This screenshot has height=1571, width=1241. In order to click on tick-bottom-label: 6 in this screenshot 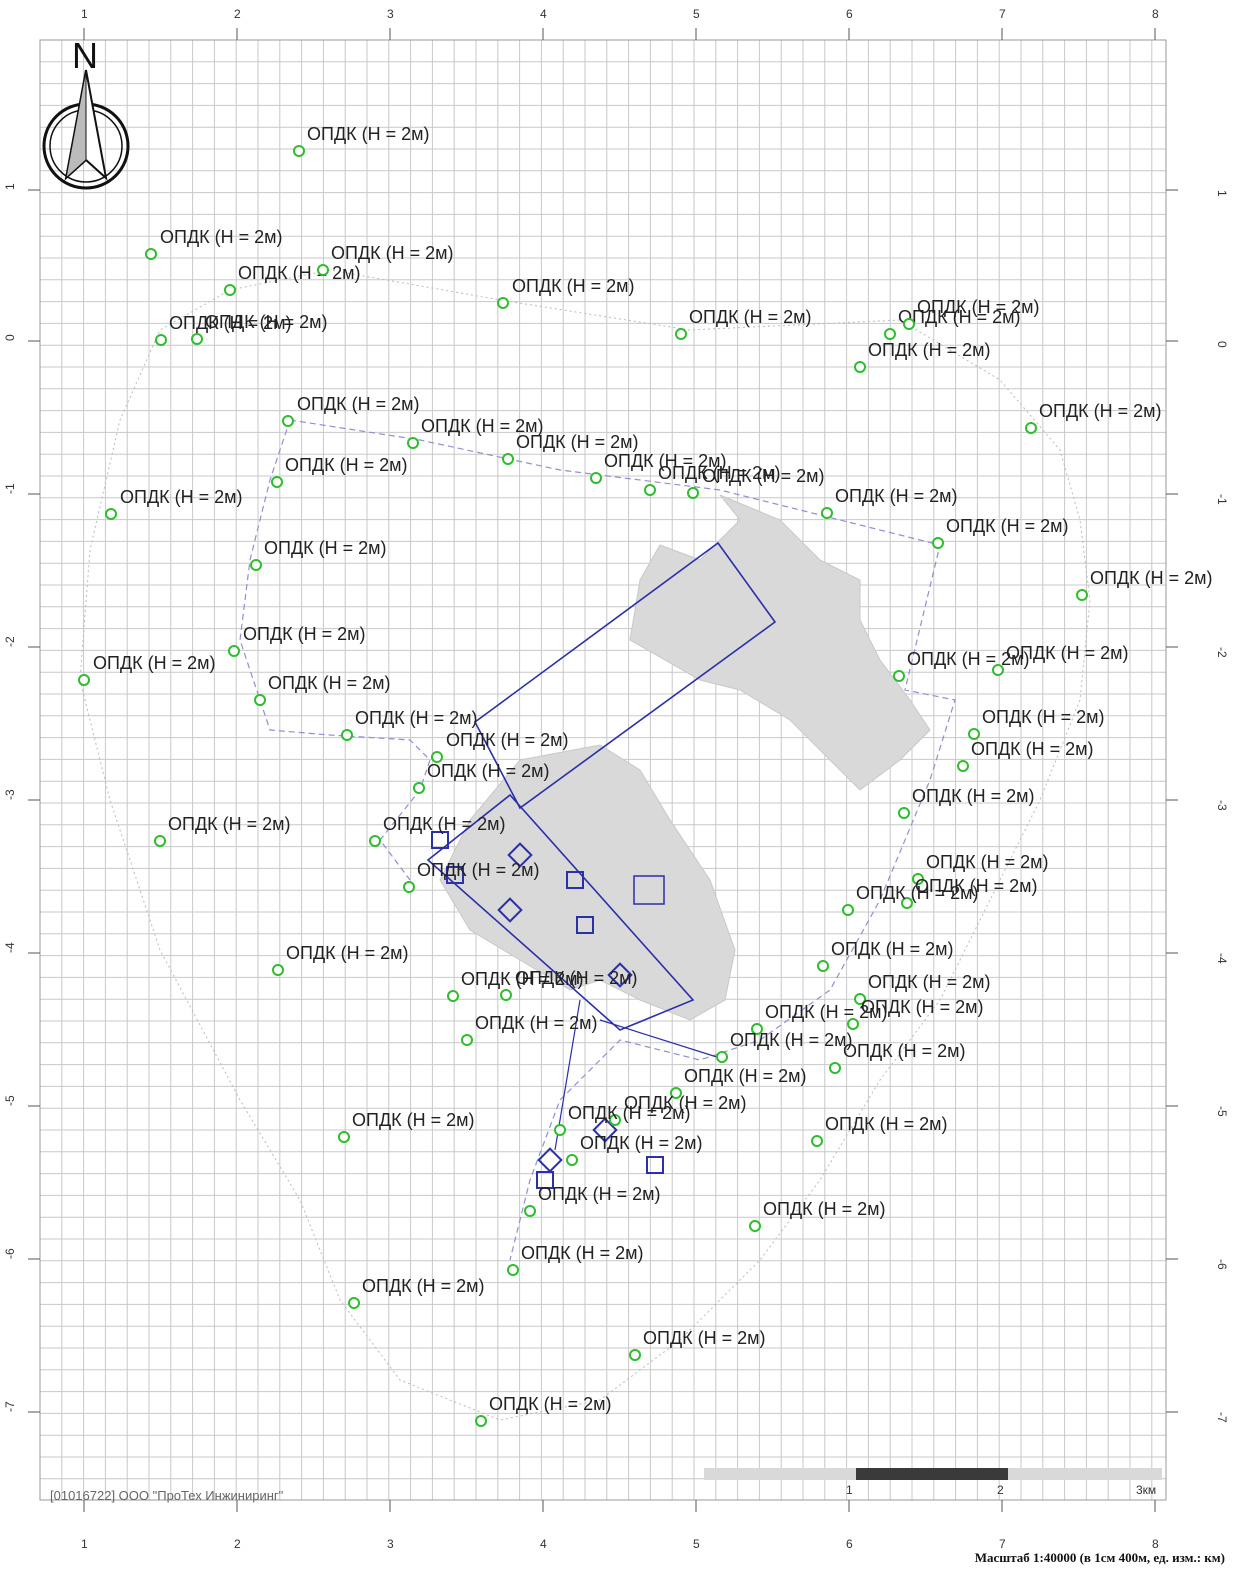, I will do `click(849, 1544)`.